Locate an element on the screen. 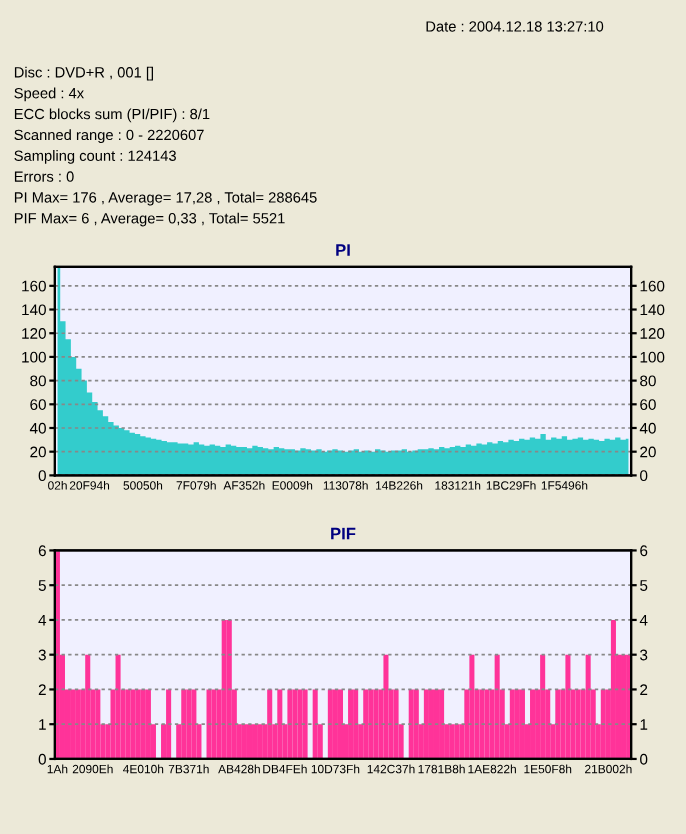  chart-title: PI is located at coordinates (343, 250).